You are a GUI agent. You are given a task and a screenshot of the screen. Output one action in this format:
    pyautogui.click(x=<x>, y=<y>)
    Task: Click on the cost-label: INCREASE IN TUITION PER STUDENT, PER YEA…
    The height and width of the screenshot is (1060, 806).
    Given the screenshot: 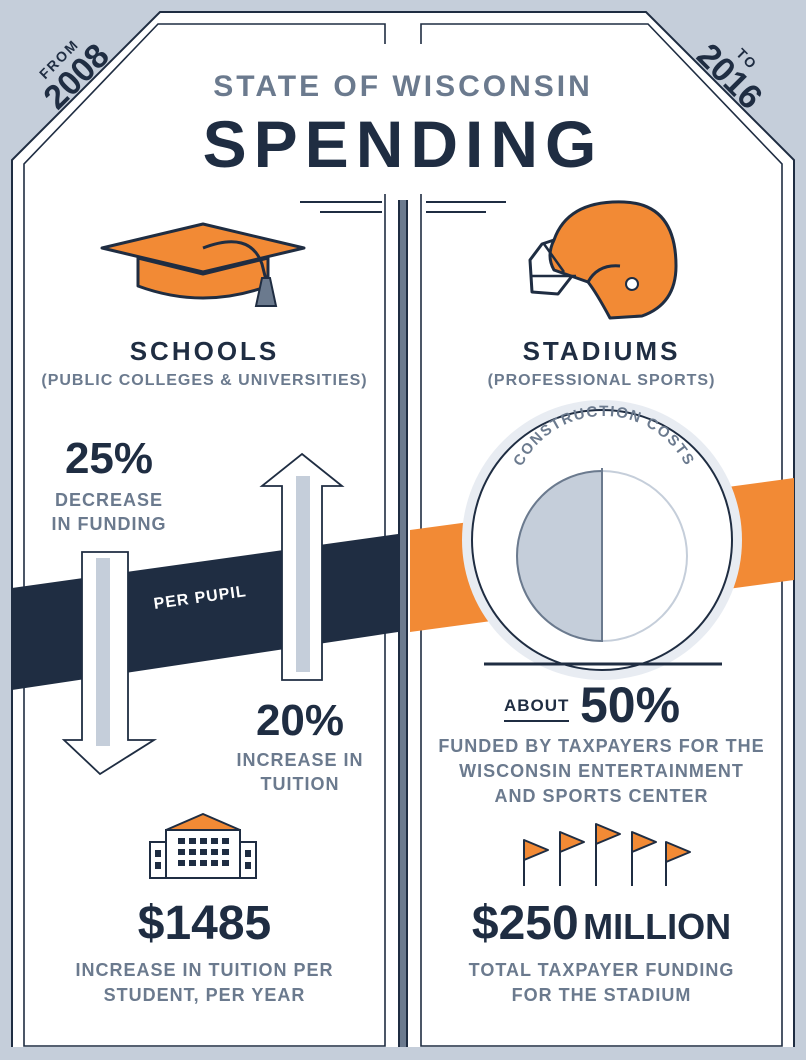 What is the action you would take?
    pyautogui.click(x=204, y=982)
    